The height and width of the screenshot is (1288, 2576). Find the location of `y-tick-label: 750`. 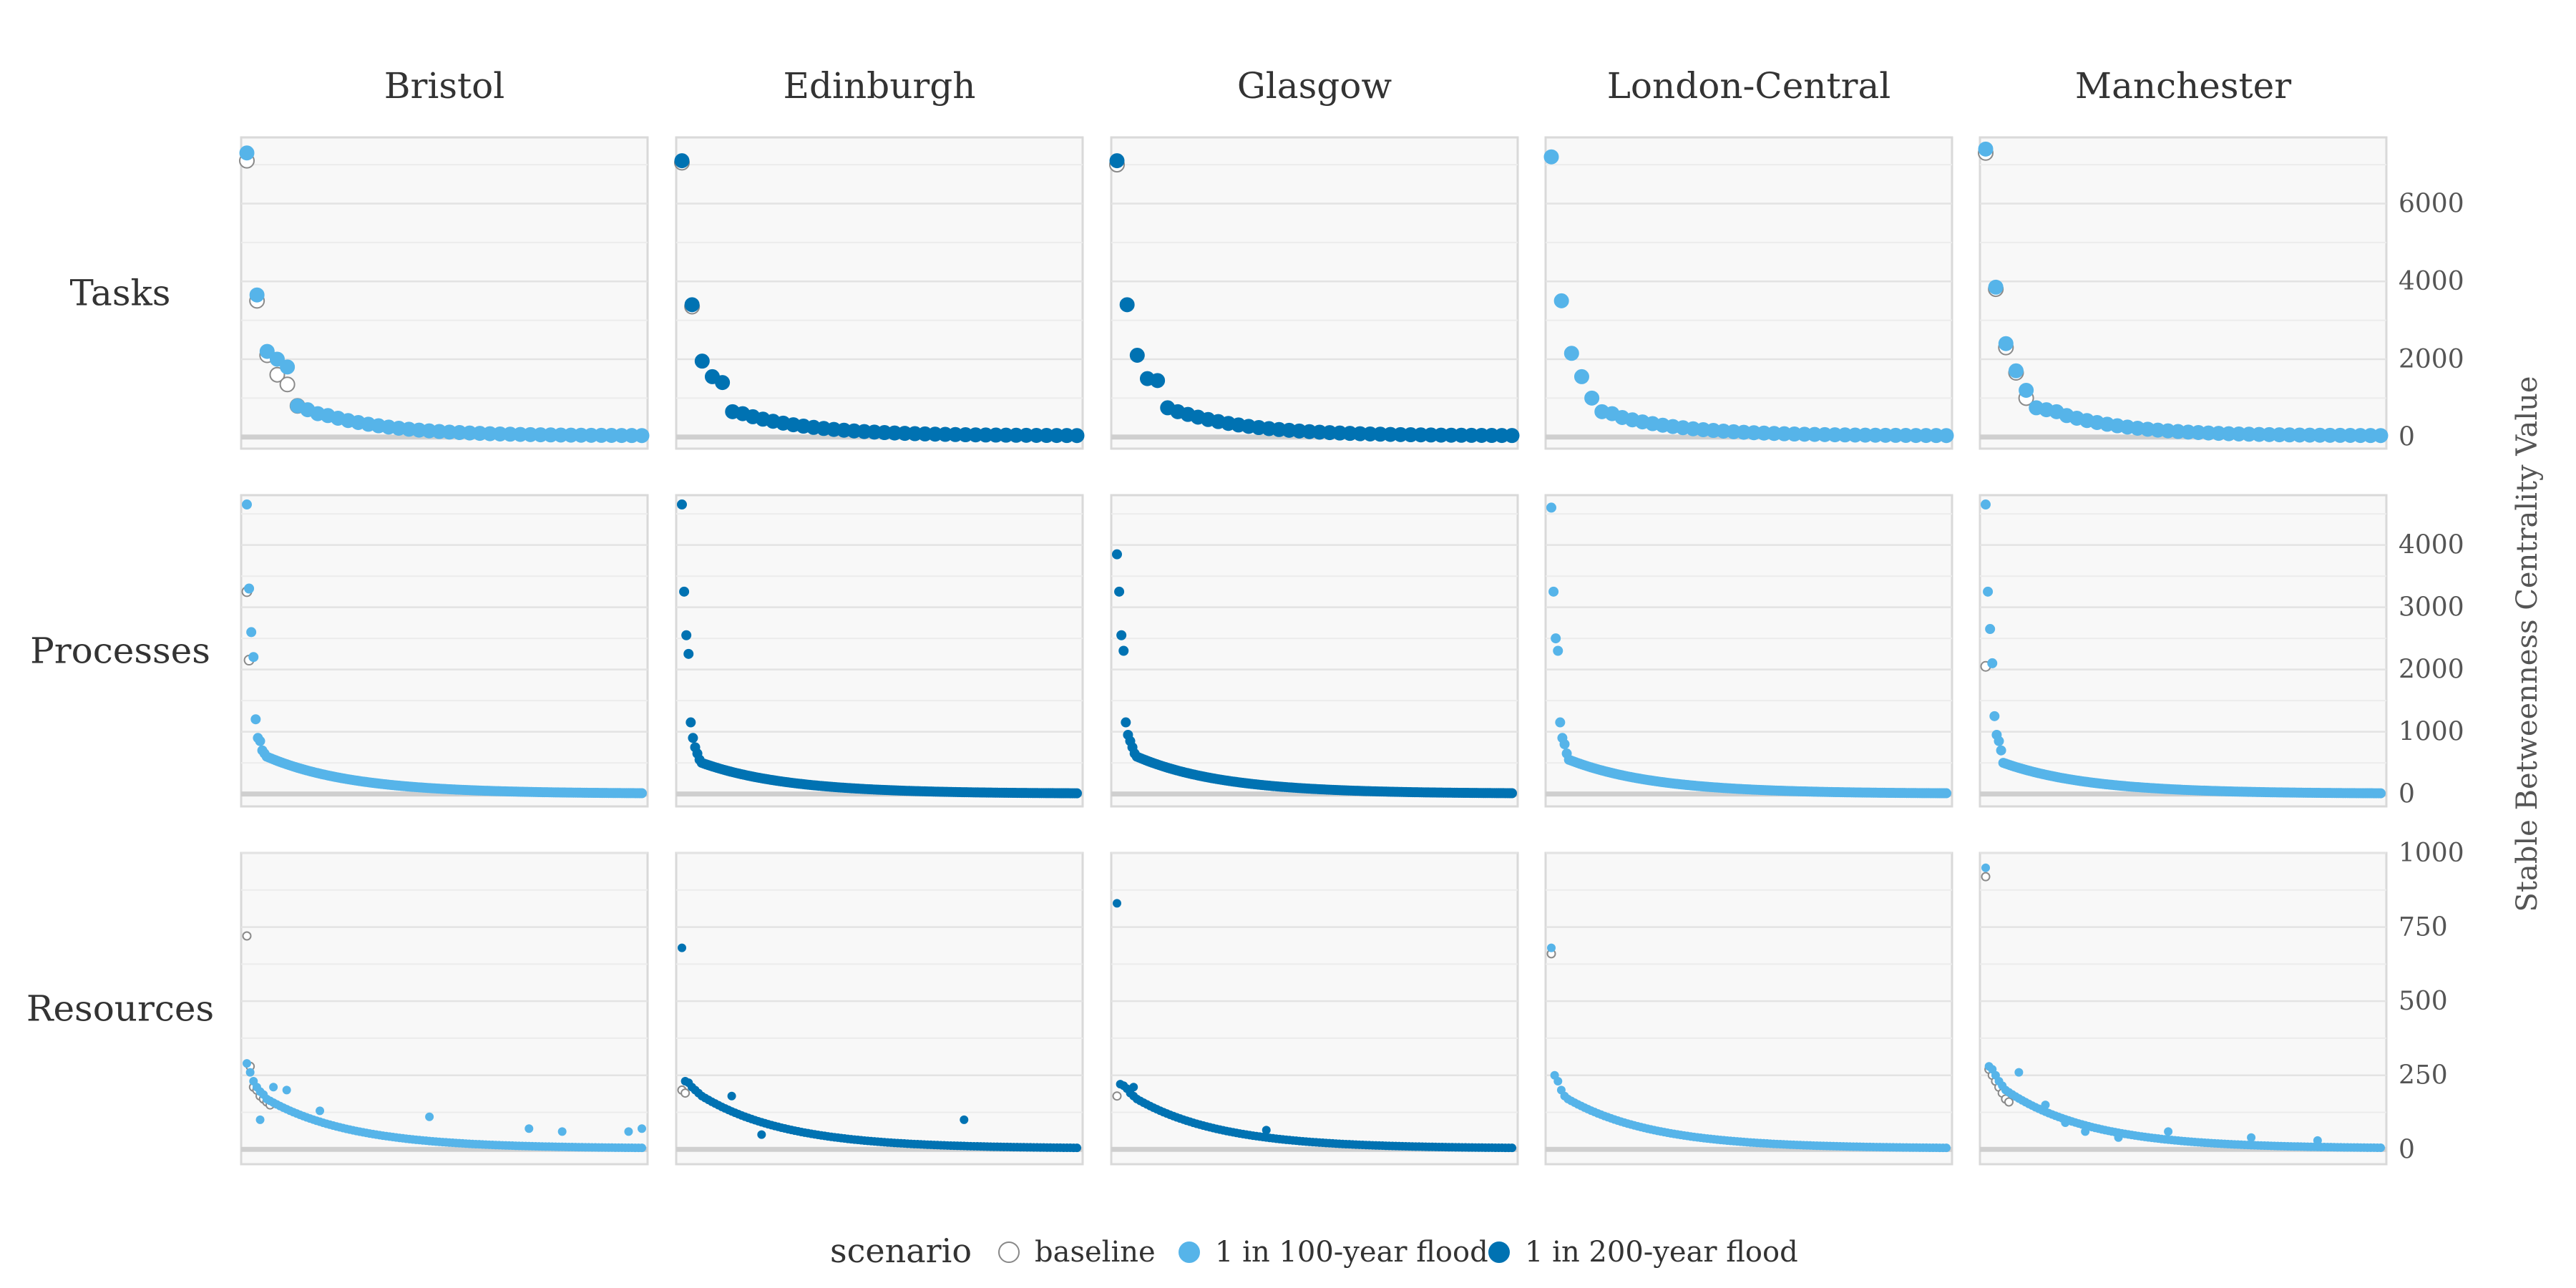

y-tick-label: 750 is located at coordinates (2423, 928).